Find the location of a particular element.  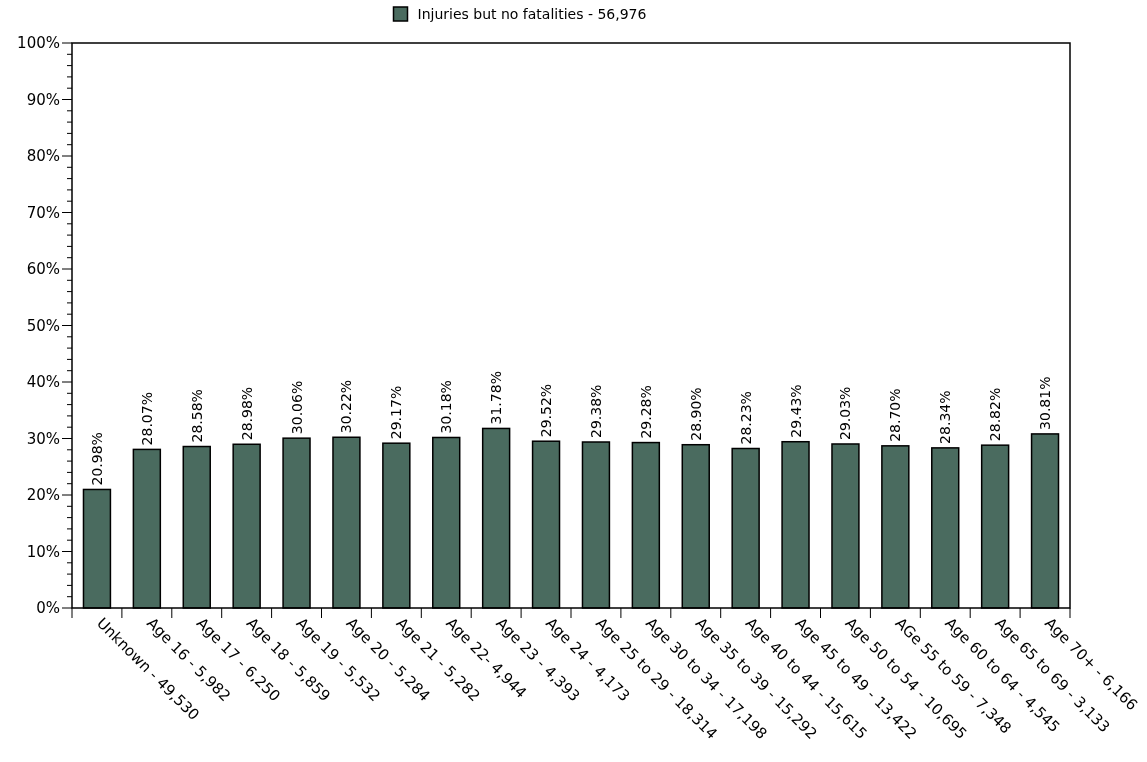

y-tick-label: 60% is located at coordinates (43, 269).